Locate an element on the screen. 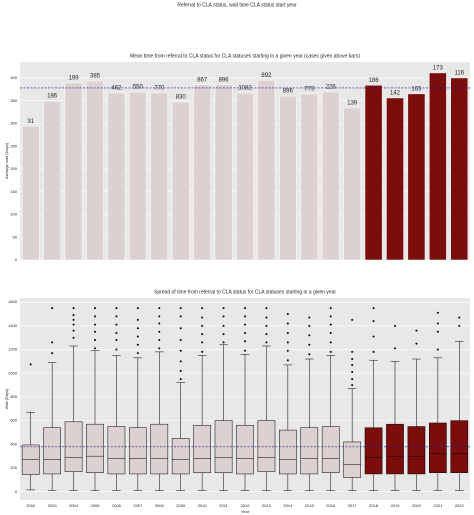 This screenshot has height=515, width=474. x-tick-label: 2022 is located at coordinates (460, 505).